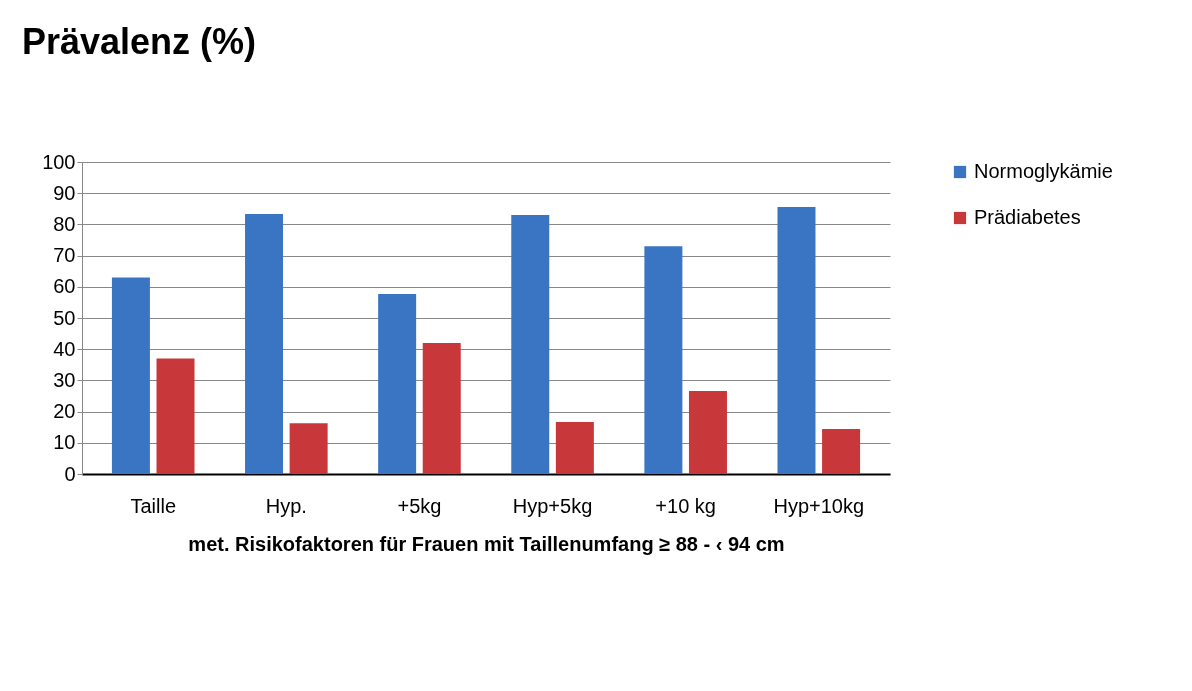 The height and width of the screenshot is (691, 1192). I want to click on x-tick-label: Taille, so click(153, 505).